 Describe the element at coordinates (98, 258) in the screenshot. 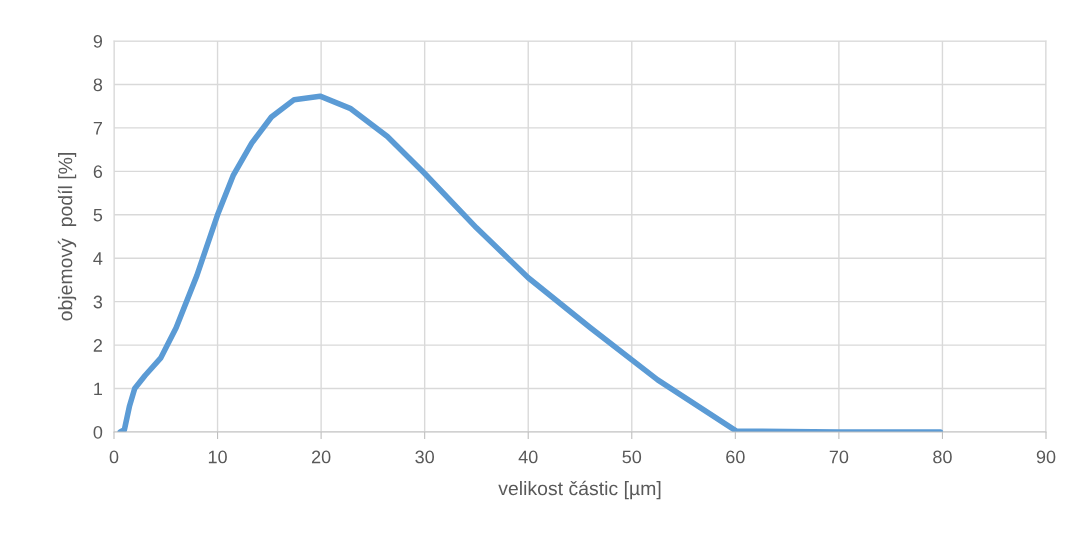

I see `y-tick-label: 4` at that location.